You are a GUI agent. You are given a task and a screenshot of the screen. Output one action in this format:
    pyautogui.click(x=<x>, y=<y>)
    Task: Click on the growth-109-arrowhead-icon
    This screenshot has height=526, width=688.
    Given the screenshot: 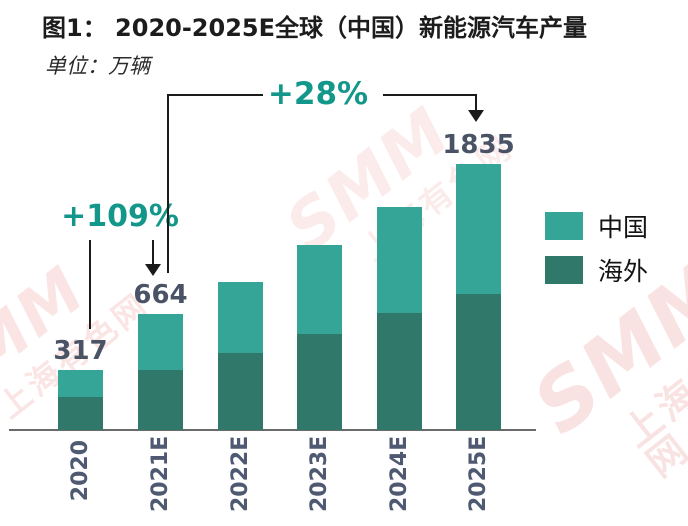 What is the action you would take?
    pyautogui.click(x=153, y=270)
    